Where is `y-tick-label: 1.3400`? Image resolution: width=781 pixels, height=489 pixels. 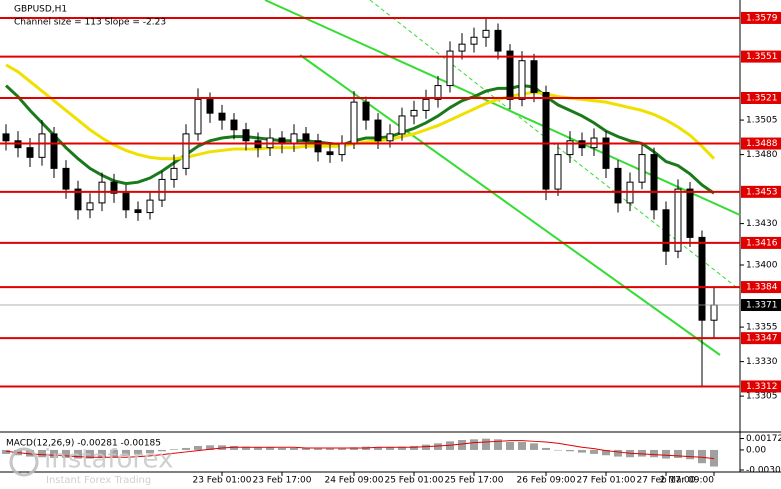
y-tick-label: 1.3400 is located at coordinates (762, 265).